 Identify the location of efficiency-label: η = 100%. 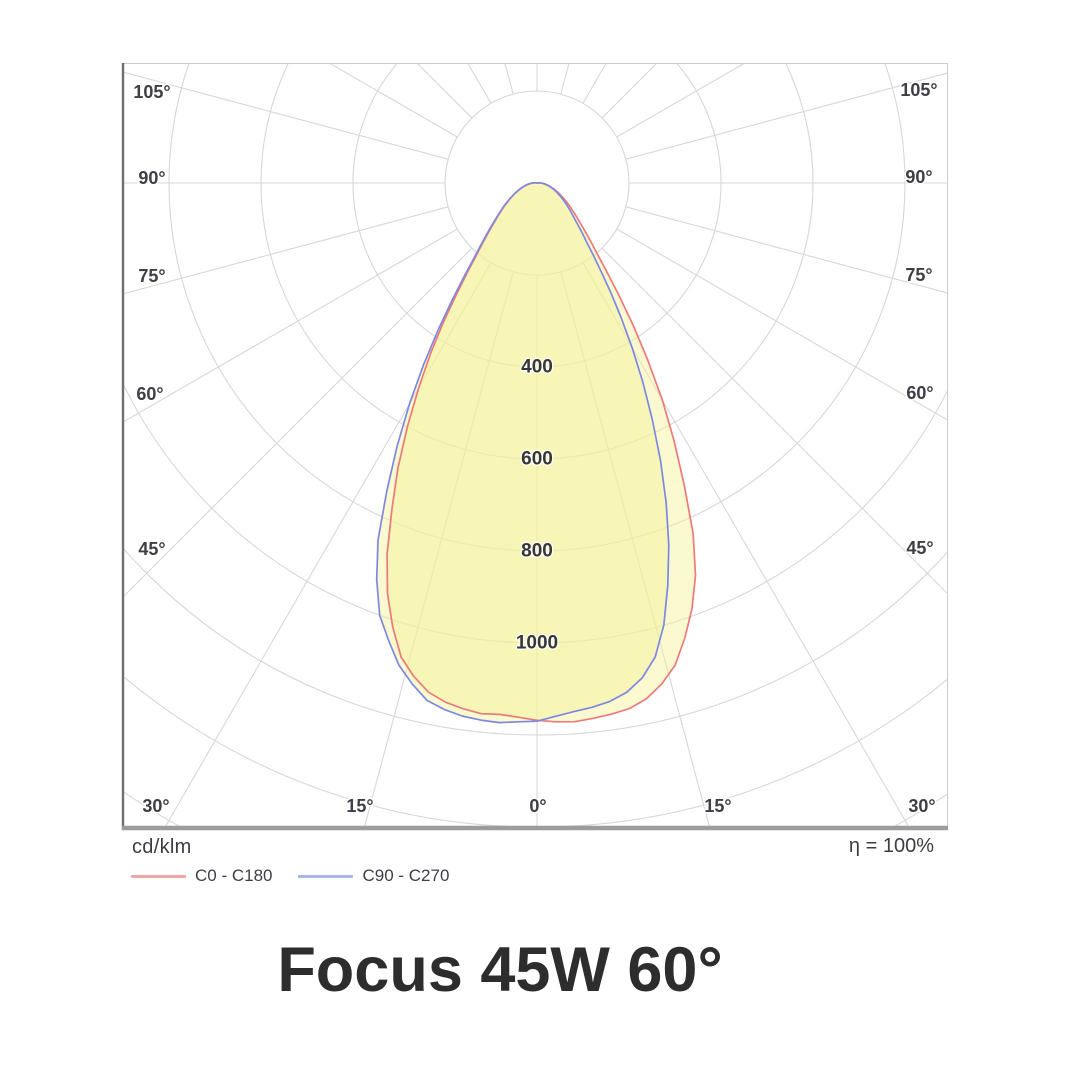
(891, 846).